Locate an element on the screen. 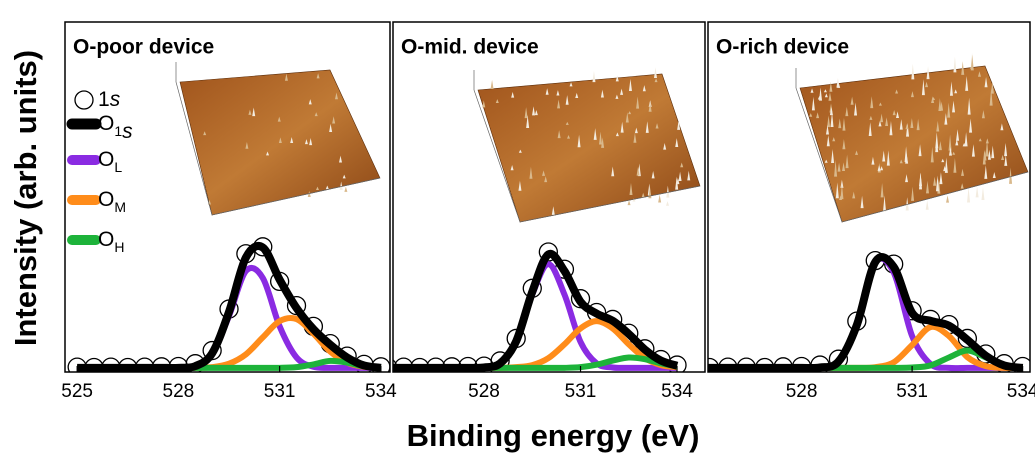 This screenshot has width=1035, height=461. legend-label: O1s is located at coordinates (115, 127).